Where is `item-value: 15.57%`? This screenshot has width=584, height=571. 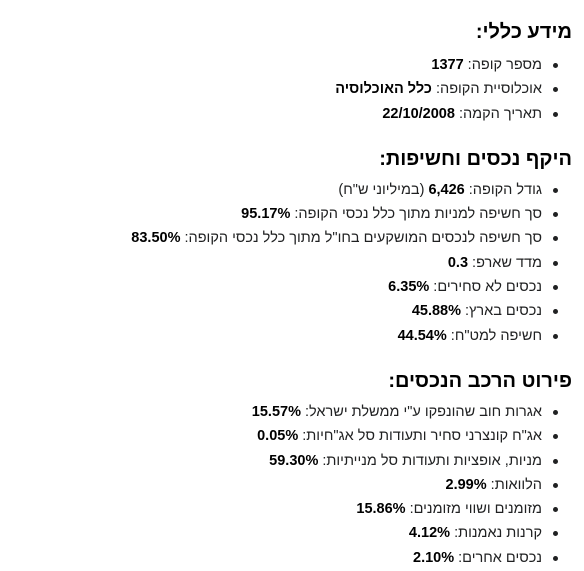 item-value: 15.57% is located at coordinates (276, 411).